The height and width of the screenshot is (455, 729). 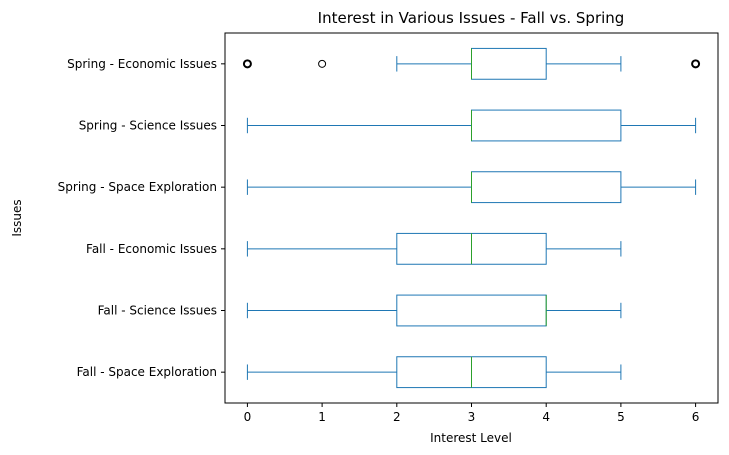 I want to click on y-tick-label: Fall - Space Exploration, so click(x=147, y=372).